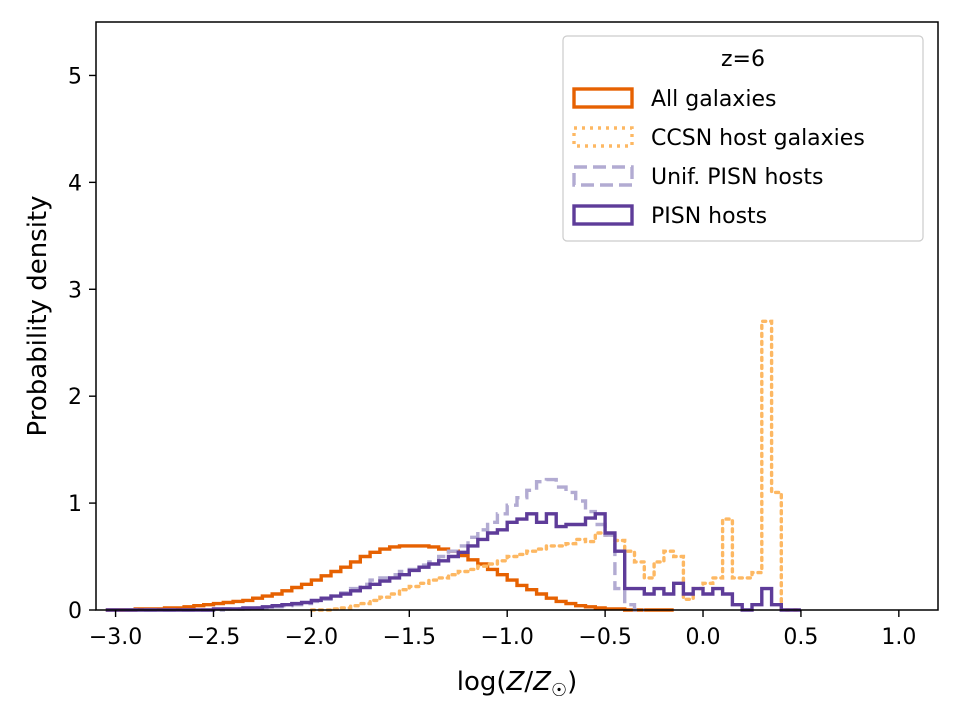 The width and height of the screenshot is (960, 724). Describe the element at coordinates (506, 637) in the screenshot. I see `x-tick-label: −1.0` at that location.